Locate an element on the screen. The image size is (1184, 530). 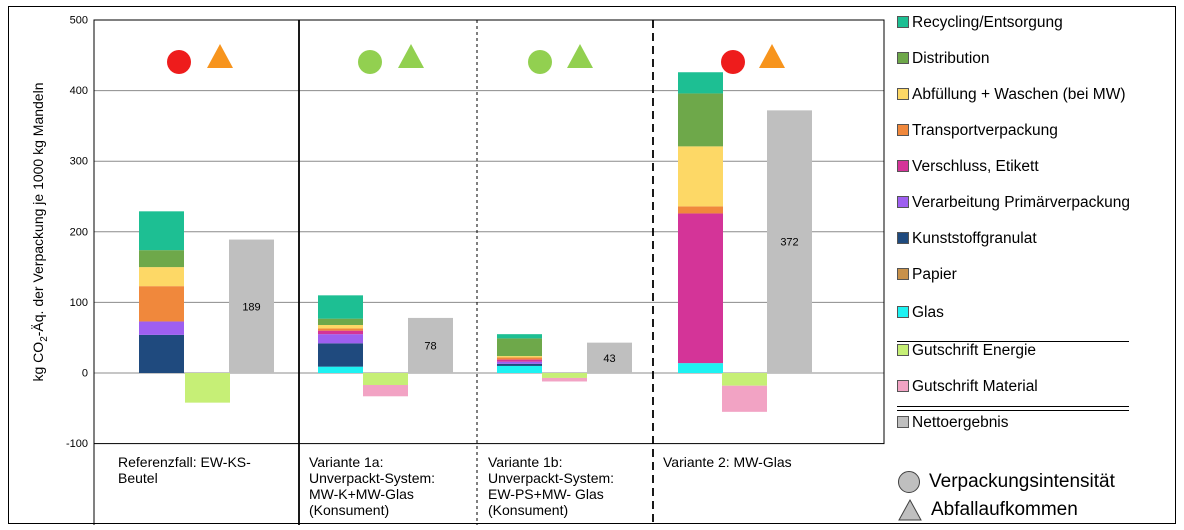
legend-item: Verarbeitung Primärverpackung is located at coordinates (1013, 203).